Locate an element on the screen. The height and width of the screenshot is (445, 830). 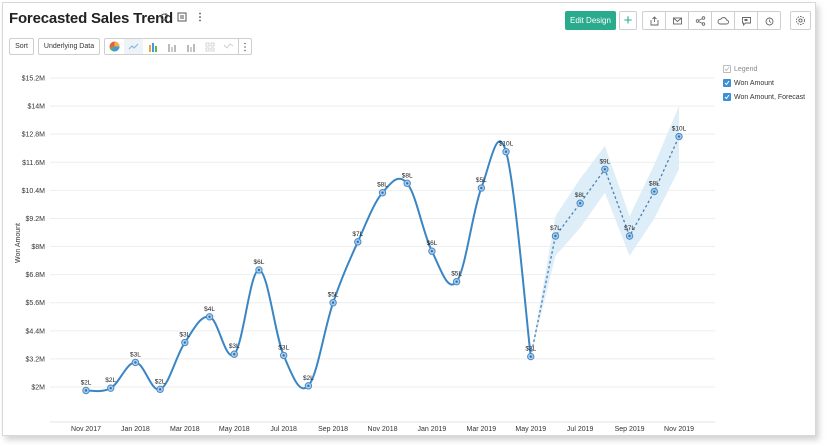
grouped-bar-icon is located at coordinates (190, 46).